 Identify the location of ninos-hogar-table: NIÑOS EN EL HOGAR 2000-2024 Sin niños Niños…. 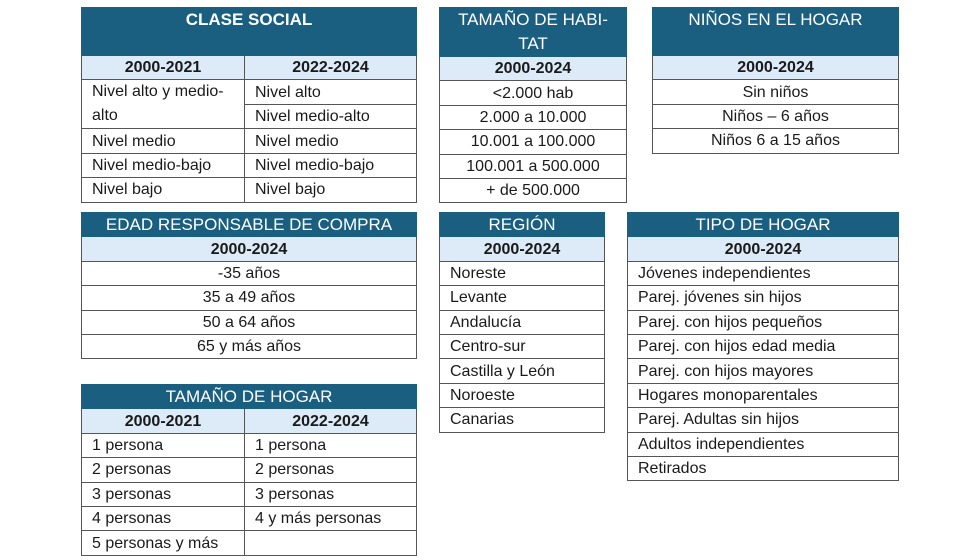
(775, 80).